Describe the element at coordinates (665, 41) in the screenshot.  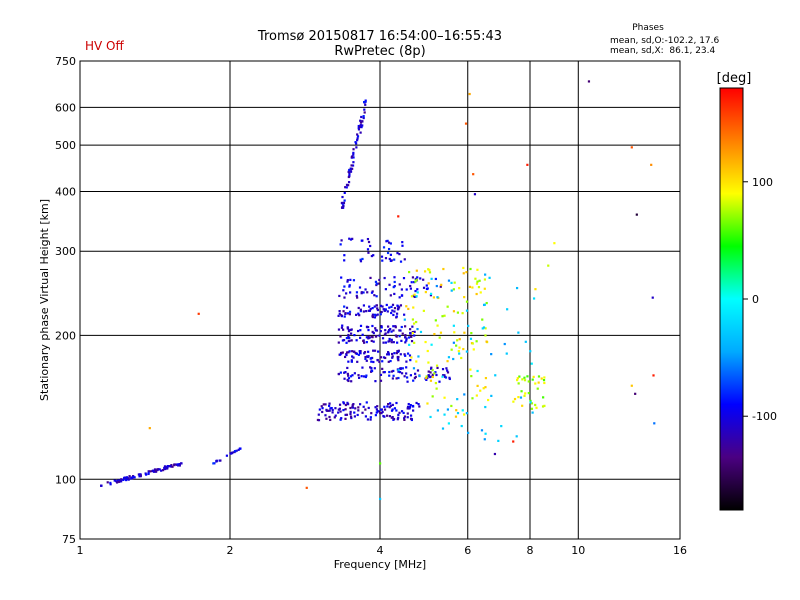
I see `legend-line-o: mean, sd,O:-102.2, 17.6` at that location.